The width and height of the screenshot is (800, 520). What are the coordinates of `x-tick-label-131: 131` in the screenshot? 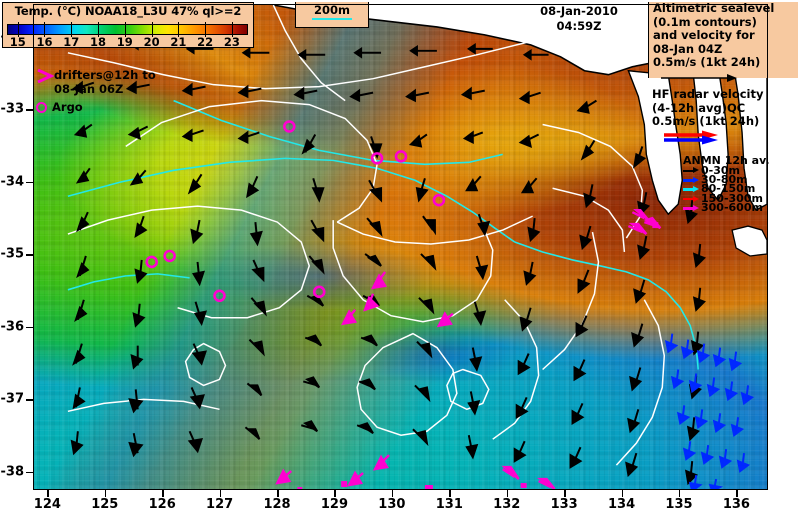 It's located at (449, 504).